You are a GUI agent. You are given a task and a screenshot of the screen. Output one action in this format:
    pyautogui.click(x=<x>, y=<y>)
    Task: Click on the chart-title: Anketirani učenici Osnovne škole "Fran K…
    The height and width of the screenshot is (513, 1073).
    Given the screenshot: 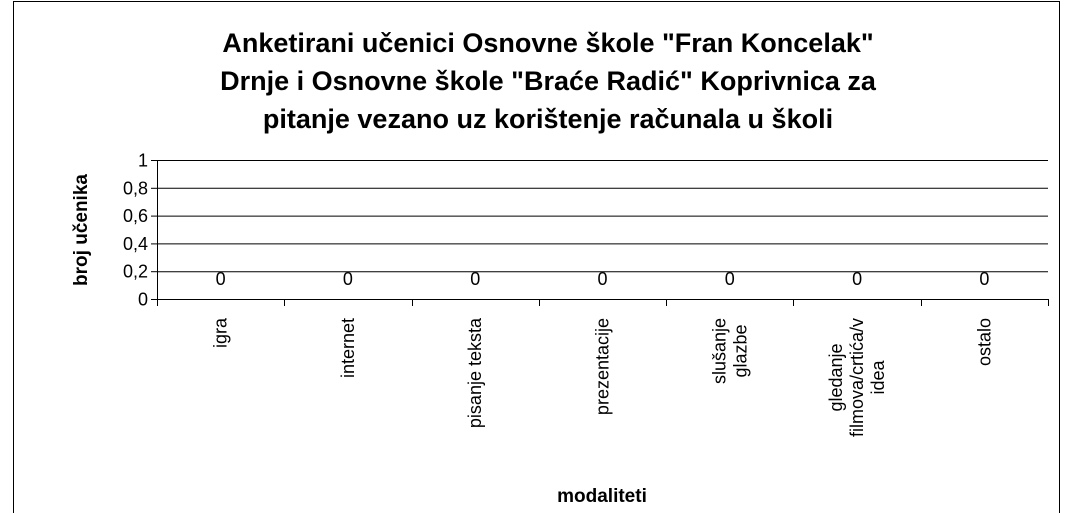 What is the action you would take?
    pyautogui.click(x=548, y=81)
    